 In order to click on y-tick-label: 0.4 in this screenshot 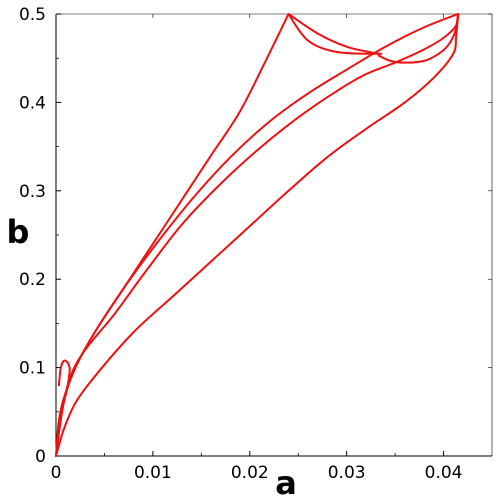, I will do `click(32, 103)`.